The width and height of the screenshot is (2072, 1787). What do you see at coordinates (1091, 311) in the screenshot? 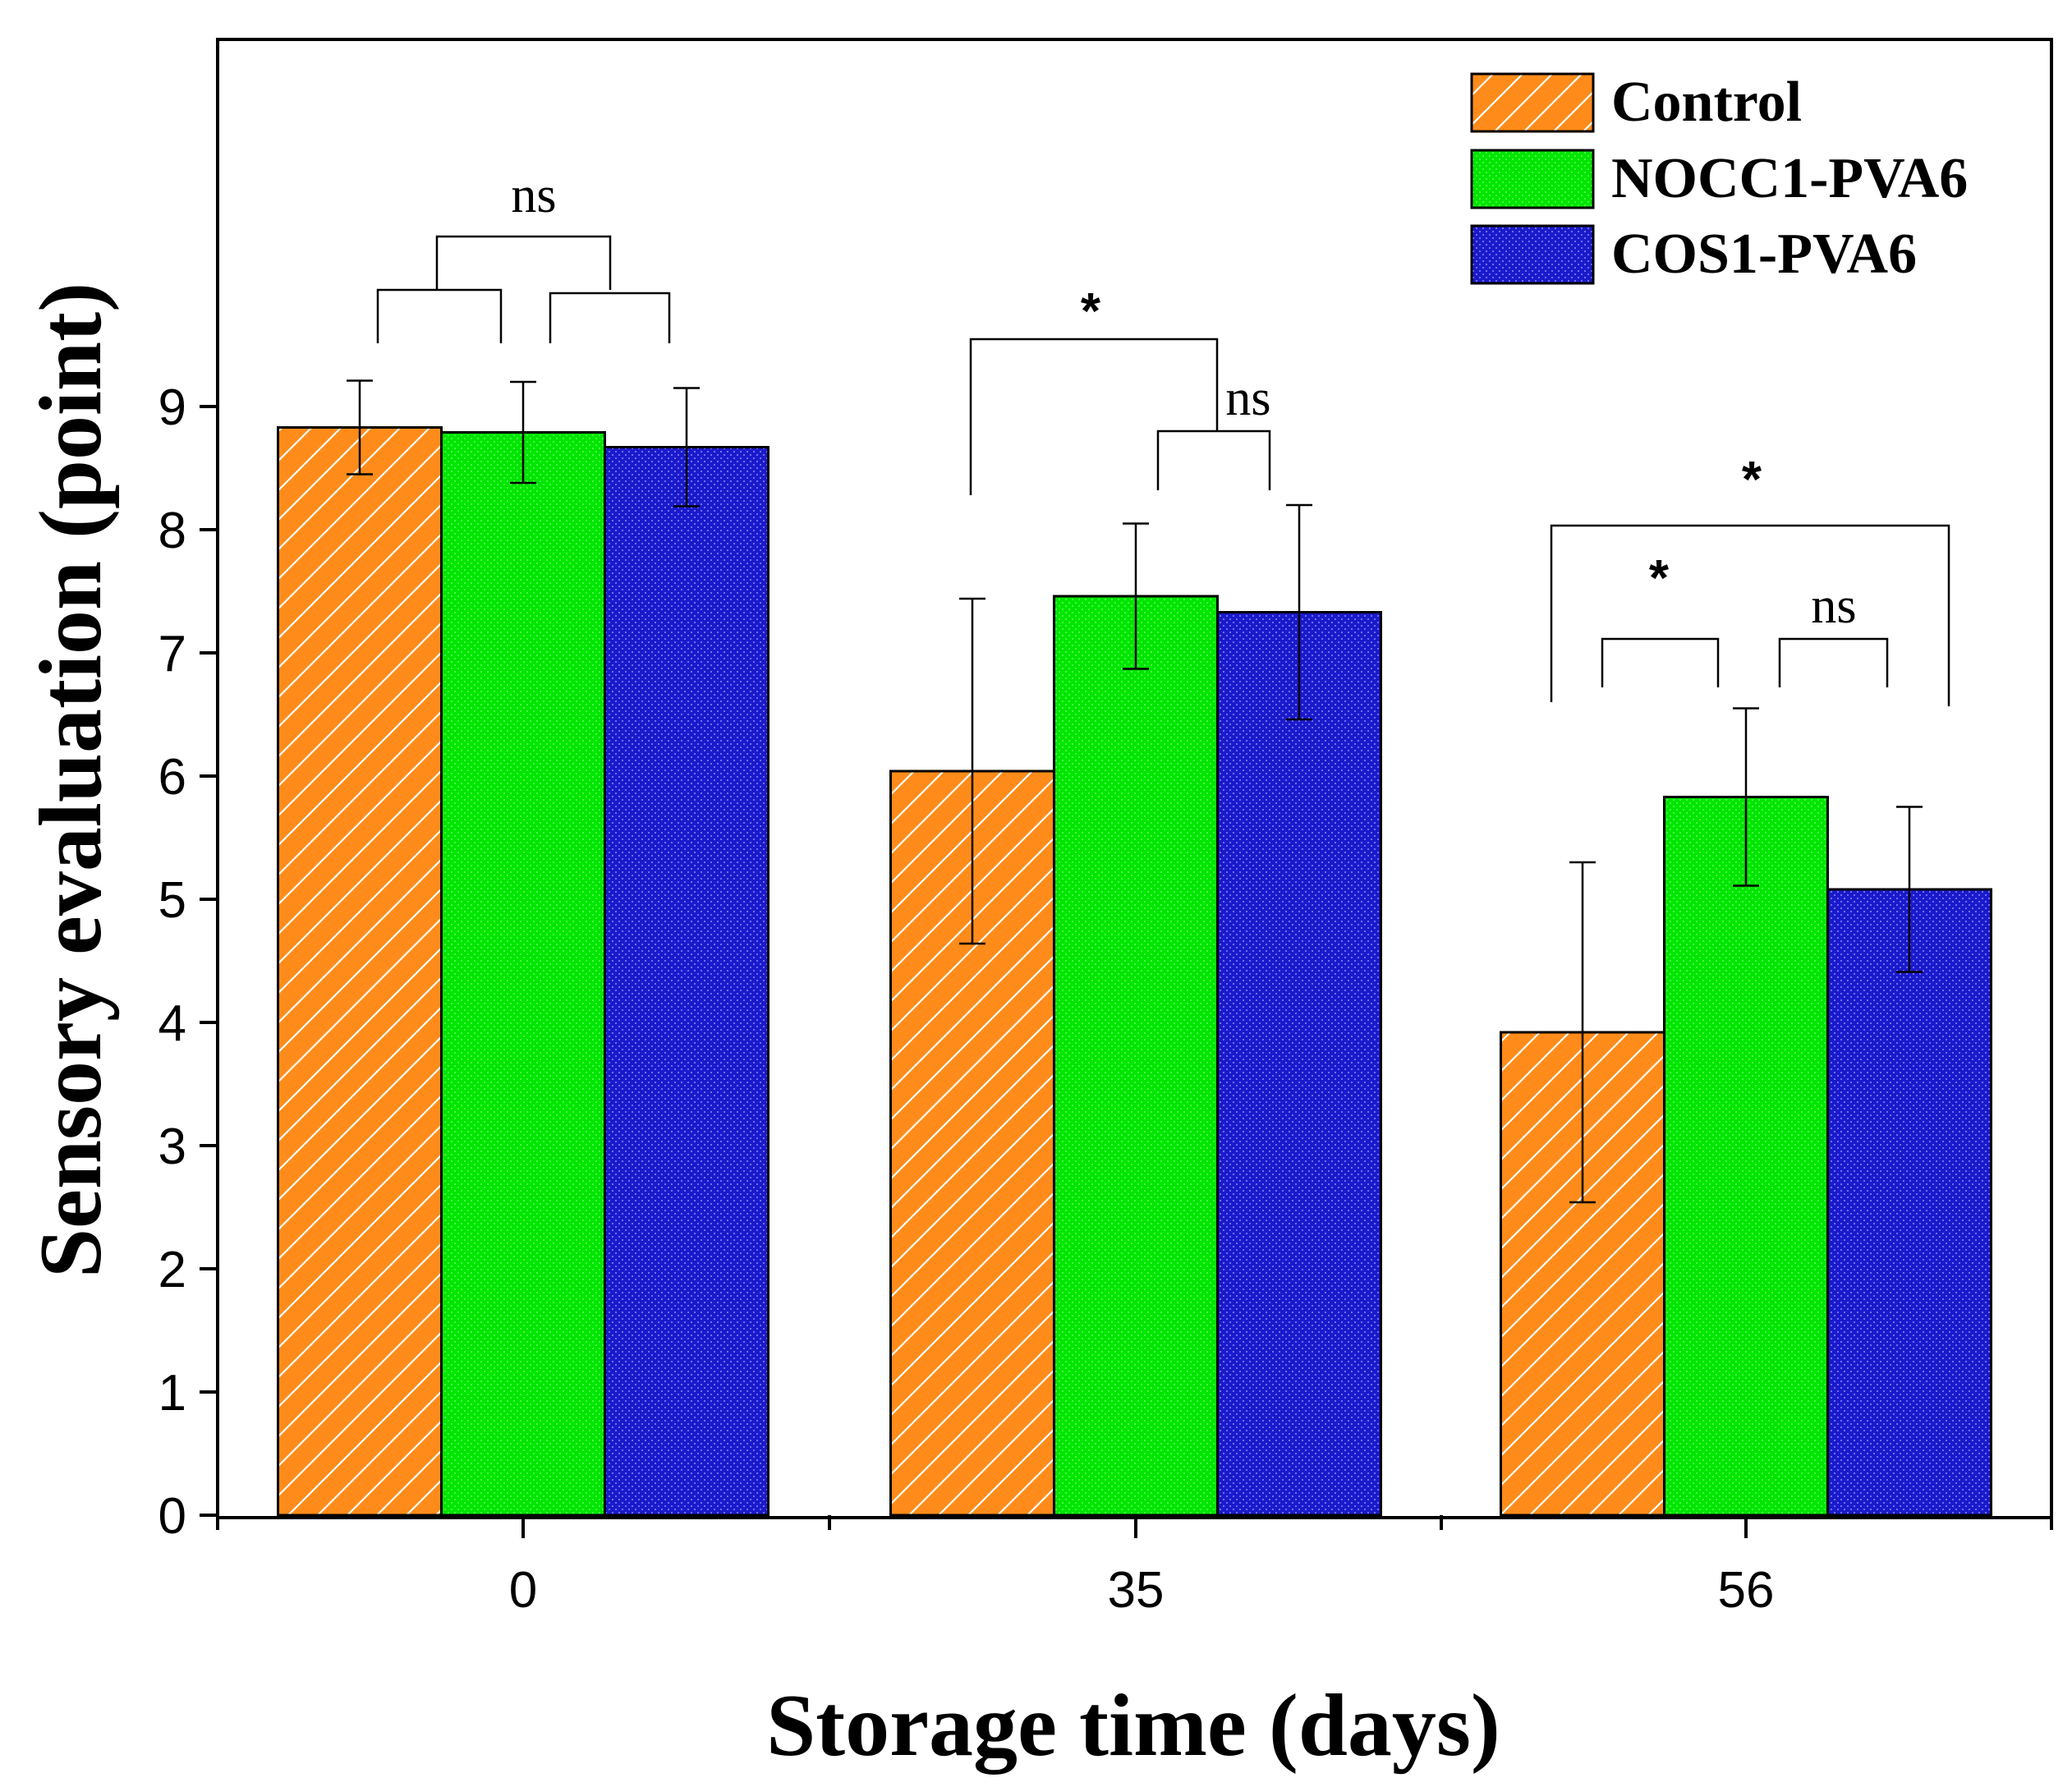
I see `sig-label-day35-star: *` at bounding box center [1091, 311].